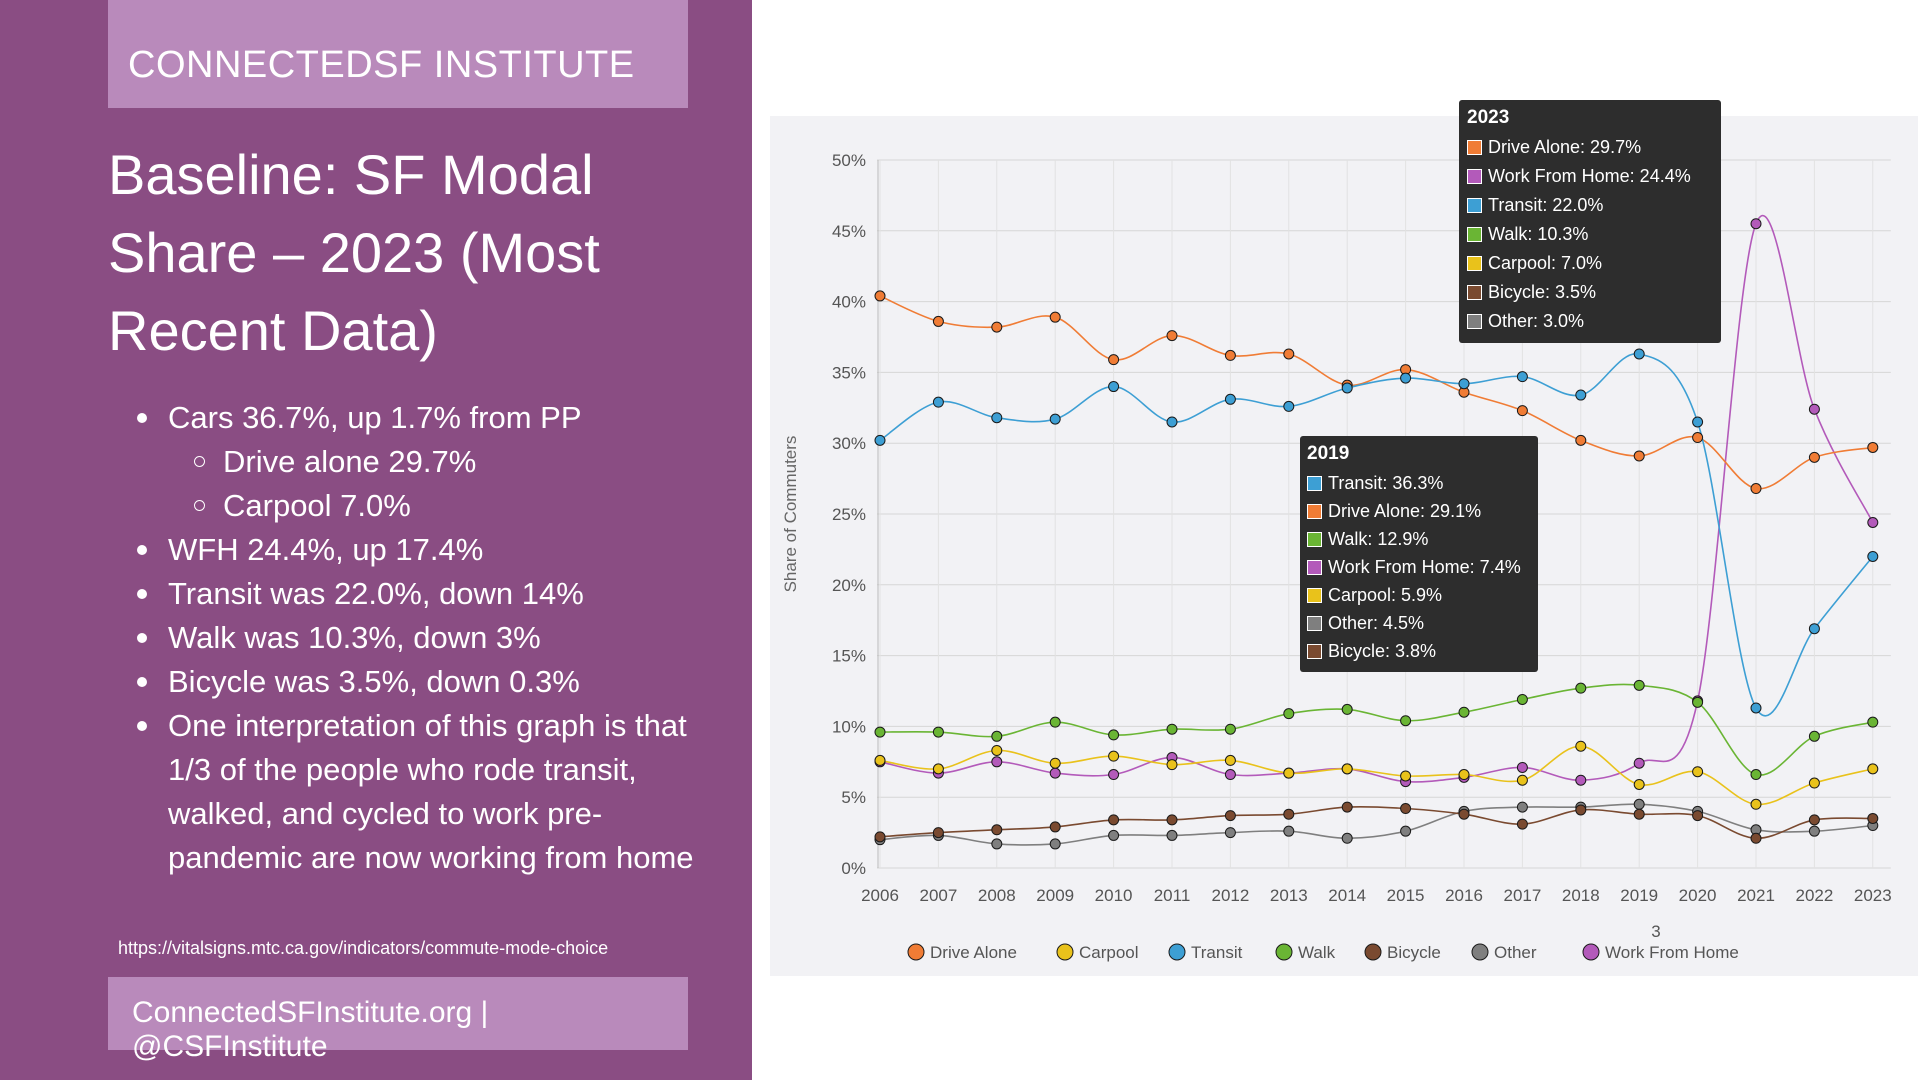 The image size is (1920, 1080). Describe the element at coordinates (1660, 952) in the screenshot. I see `legend-item-work-from-home: Work From Home` at that location.